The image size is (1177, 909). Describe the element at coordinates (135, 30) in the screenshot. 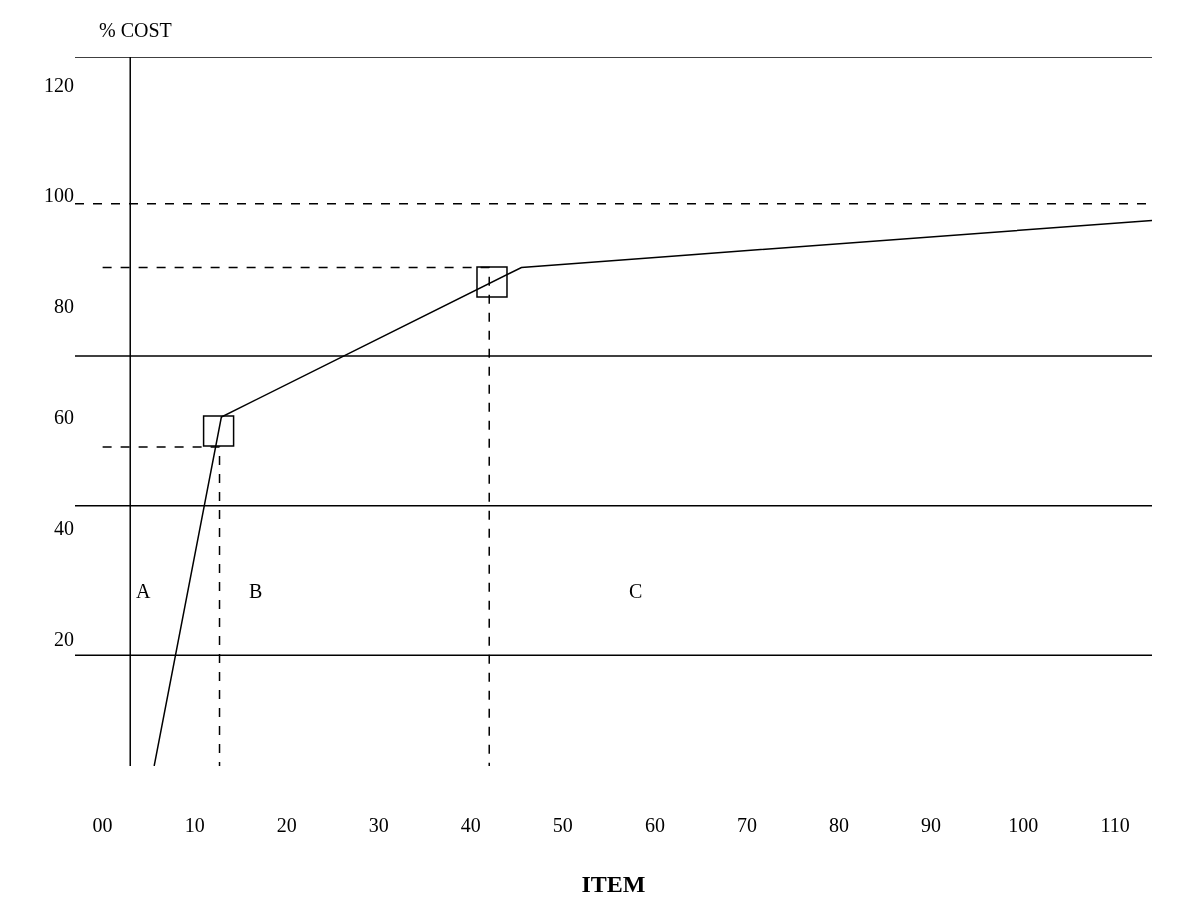

I see `y-axis-title: % COST` at that location.